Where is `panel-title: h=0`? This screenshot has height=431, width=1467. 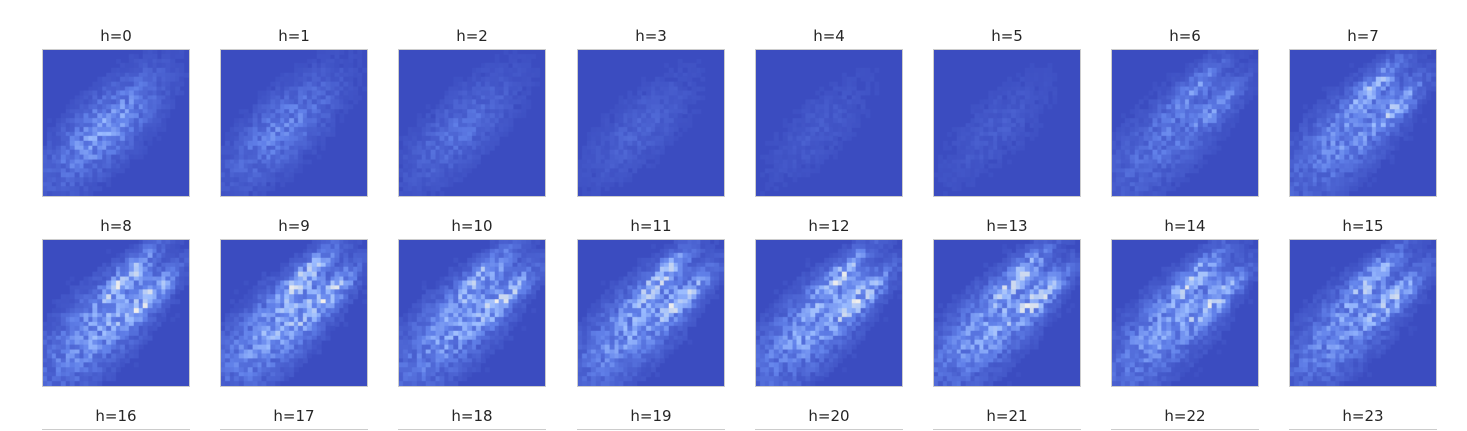
panel-title: h=0 is located at coordinates (116, 36).